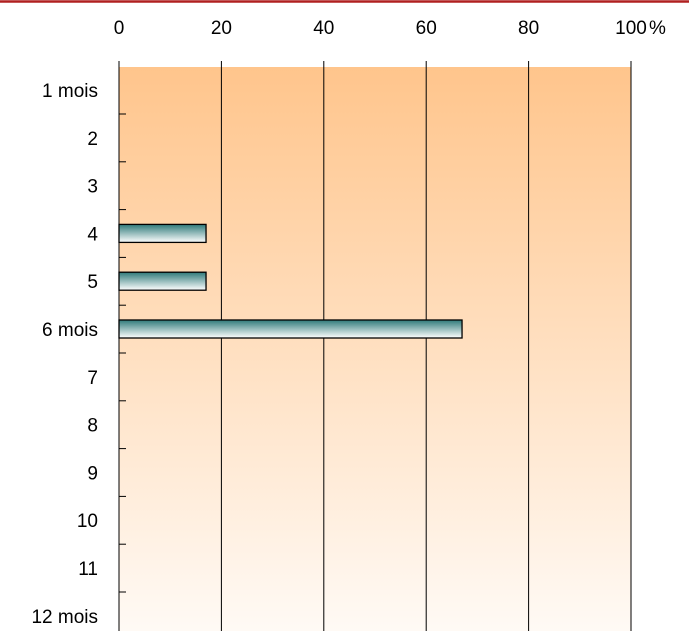  I want to click on y-category-label: 9, so click(92, 473).